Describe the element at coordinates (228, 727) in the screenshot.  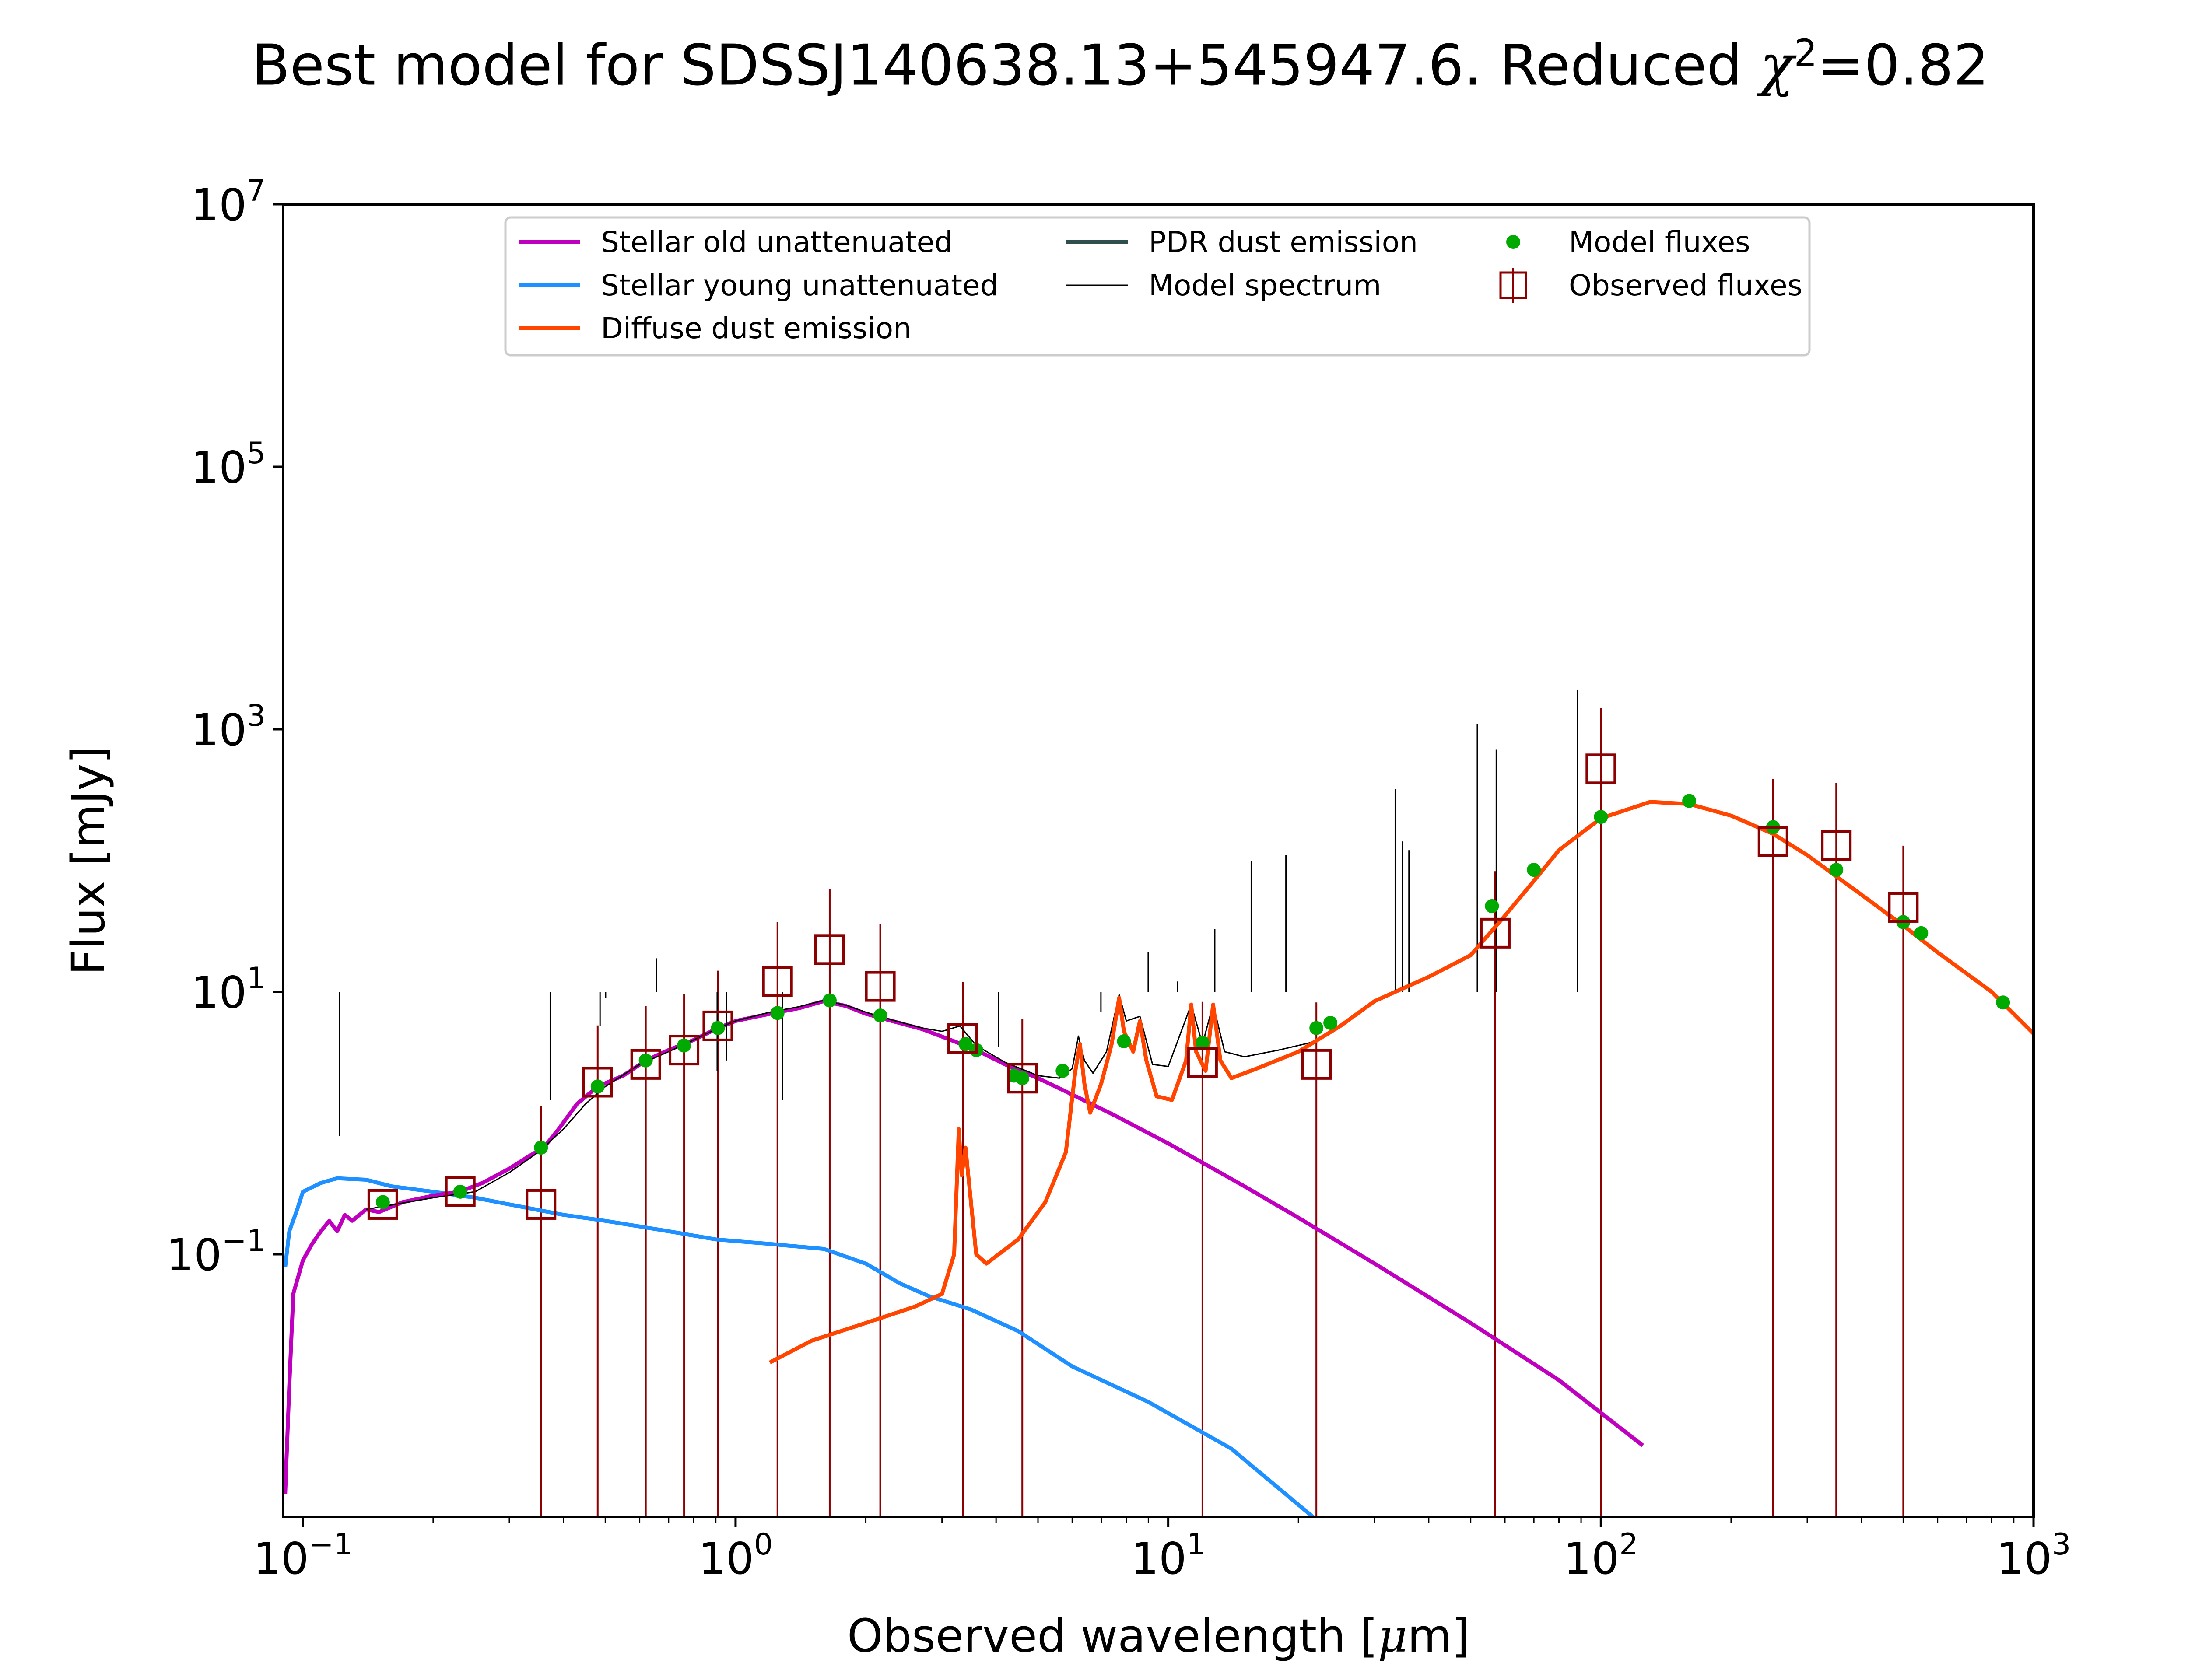
I see `y-tick-label: 10³` at that location.